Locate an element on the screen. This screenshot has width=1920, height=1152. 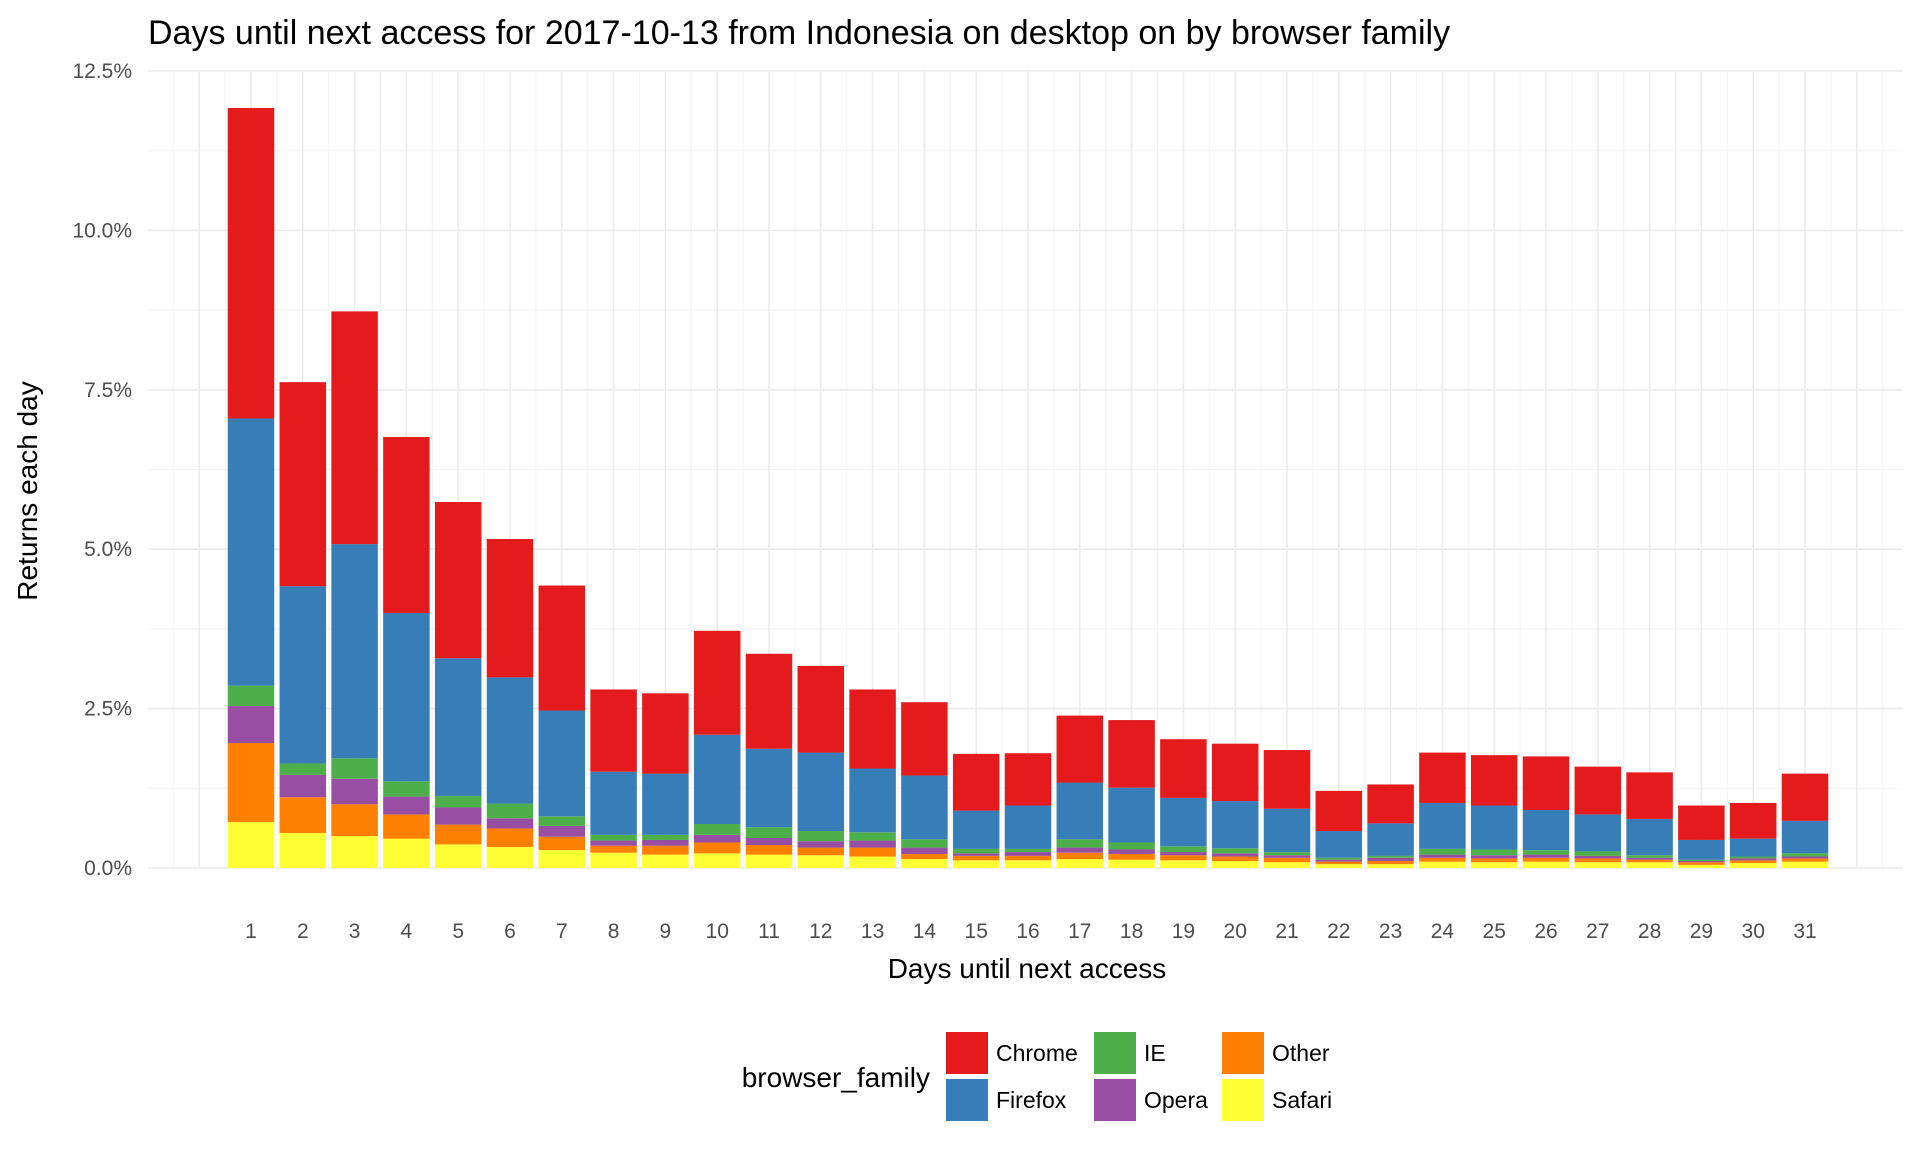
x-tick-label: 13 is located at coordinates (872, 931).